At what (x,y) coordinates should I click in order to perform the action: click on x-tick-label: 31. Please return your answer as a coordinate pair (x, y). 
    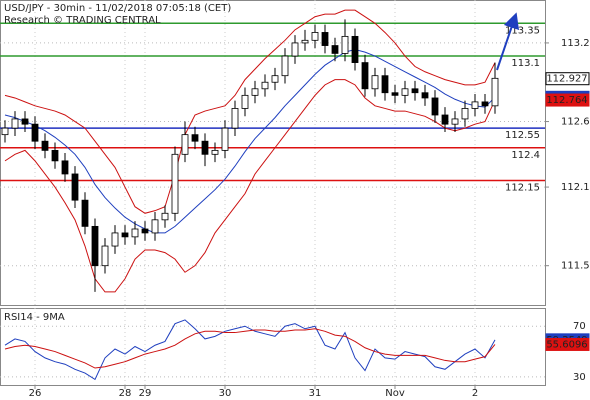
    Looking at the image, I should click on (315, 393).